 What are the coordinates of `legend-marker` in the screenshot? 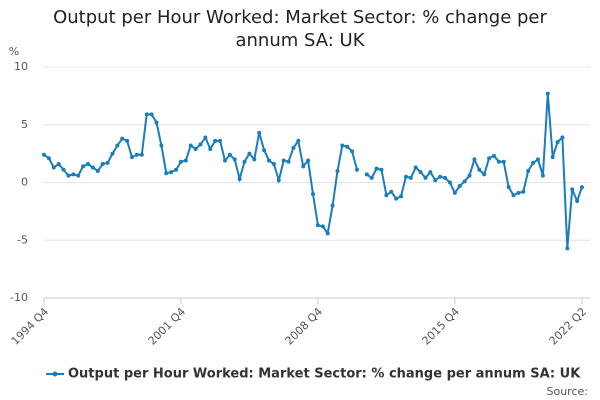 It's located at (55, 374).